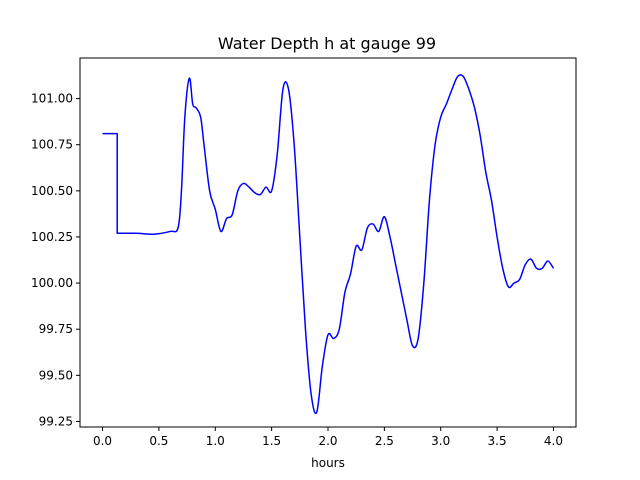 This screenshot has width=640, height=480. I want to click on y-tick-label: 101.00, so click(52, 99).